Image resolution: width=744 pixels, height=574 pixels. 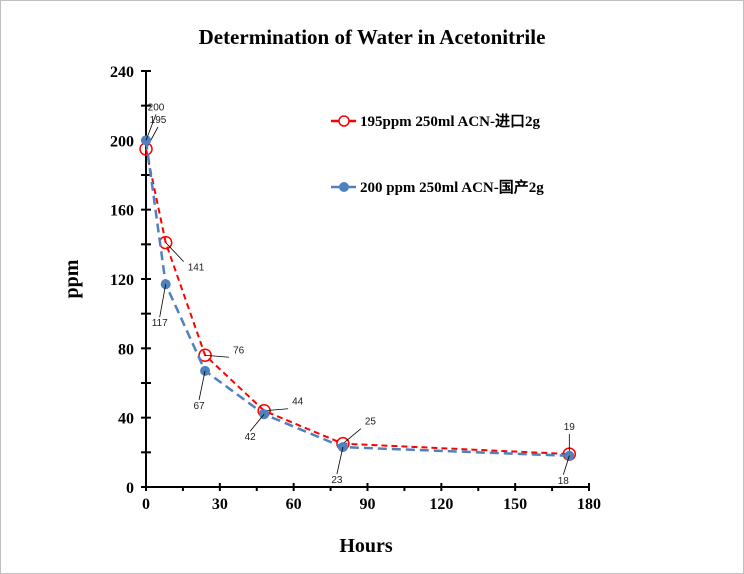 I want to click on data-label: 23, so click(x=337, y=480).